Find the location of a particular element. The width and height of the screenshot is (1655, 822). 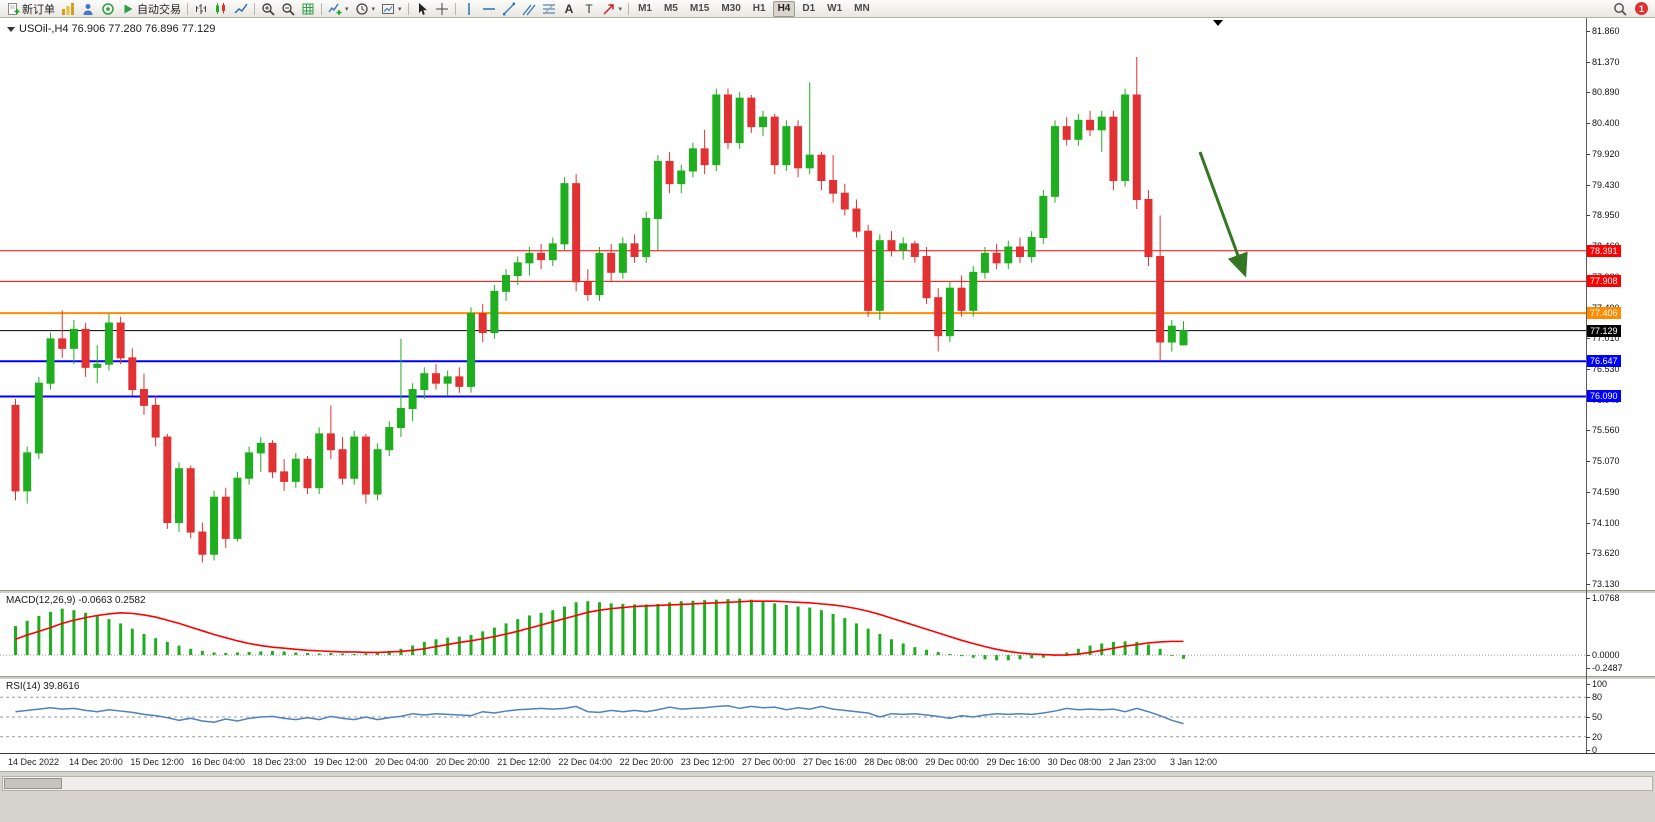

trendline-button is located at coordinates (509, 9).